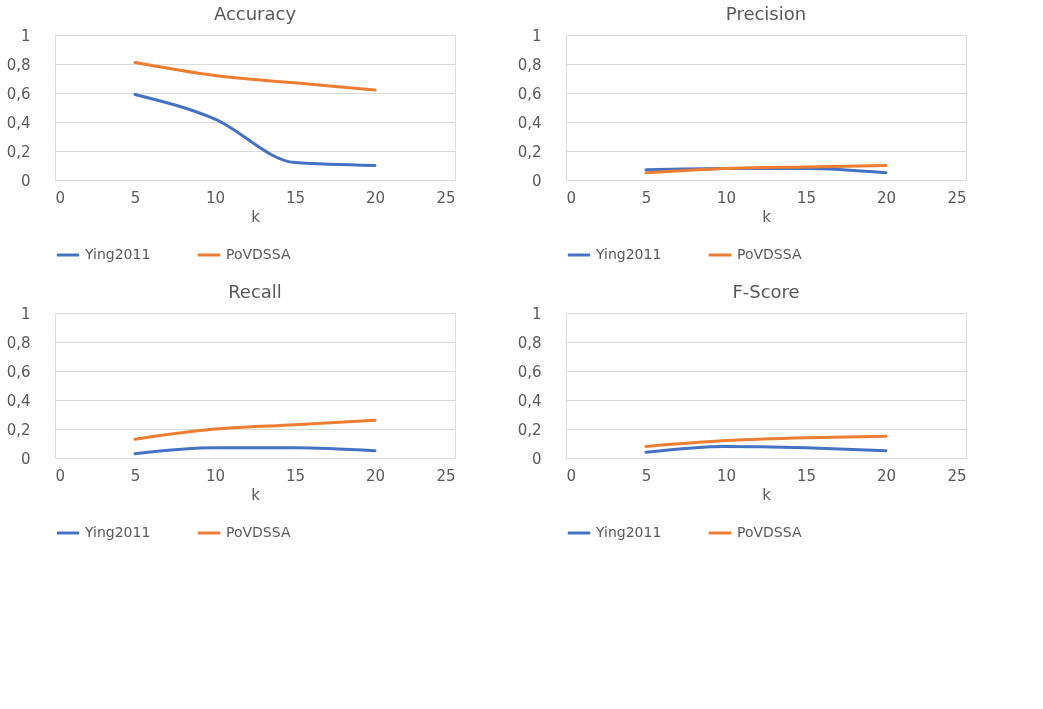  What do you see at coordinates (255, 13) in the screenshot?
I see `chart-title: Accuracy` at bounding box center [255, 13].